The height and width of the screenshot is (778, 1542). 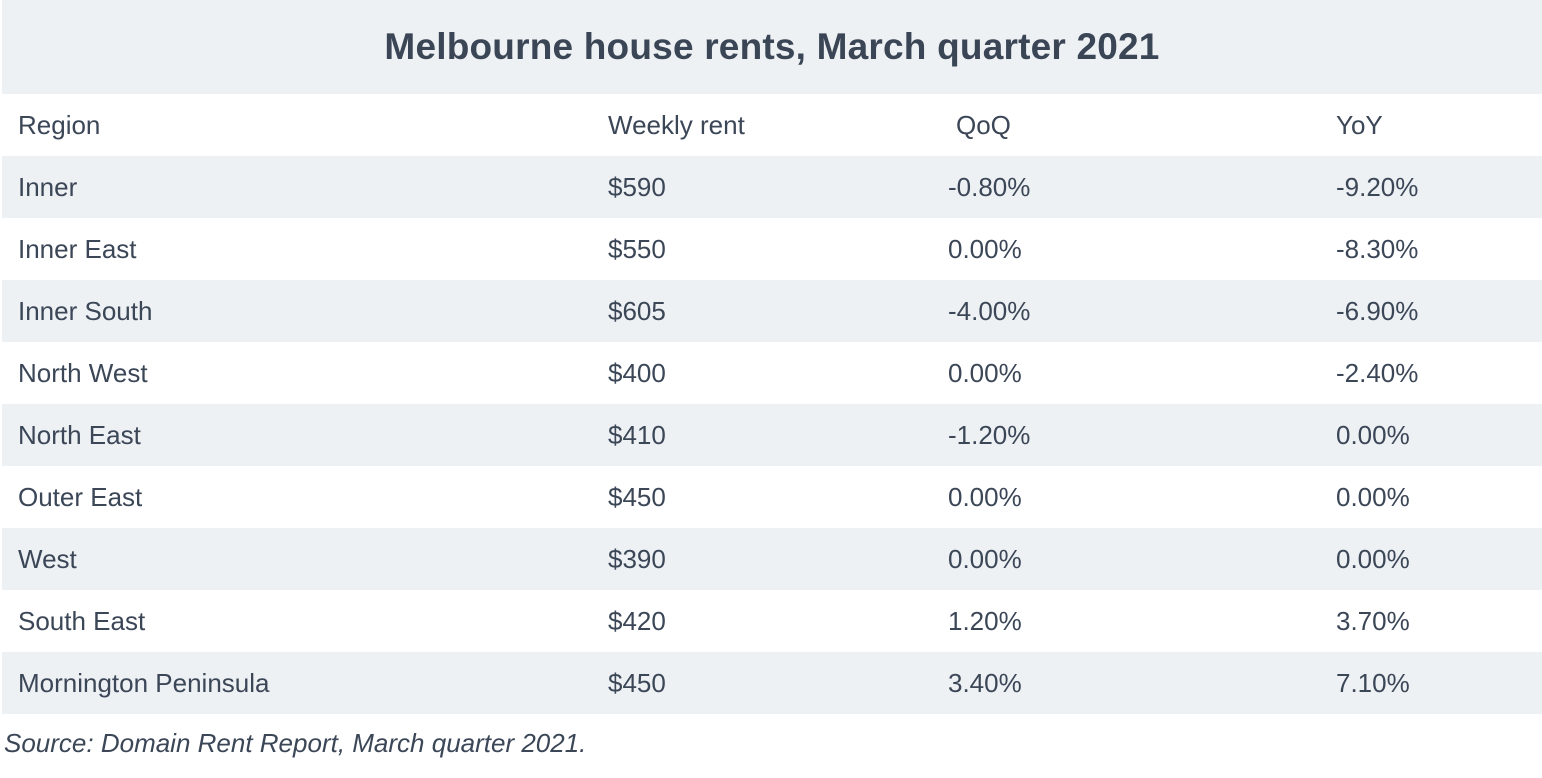 What do you see at coordinates (772, 311) in the screenshot?
I see `table-row: Inner South $605 -4.00% -6.90%` at bounding box center [772, 311].